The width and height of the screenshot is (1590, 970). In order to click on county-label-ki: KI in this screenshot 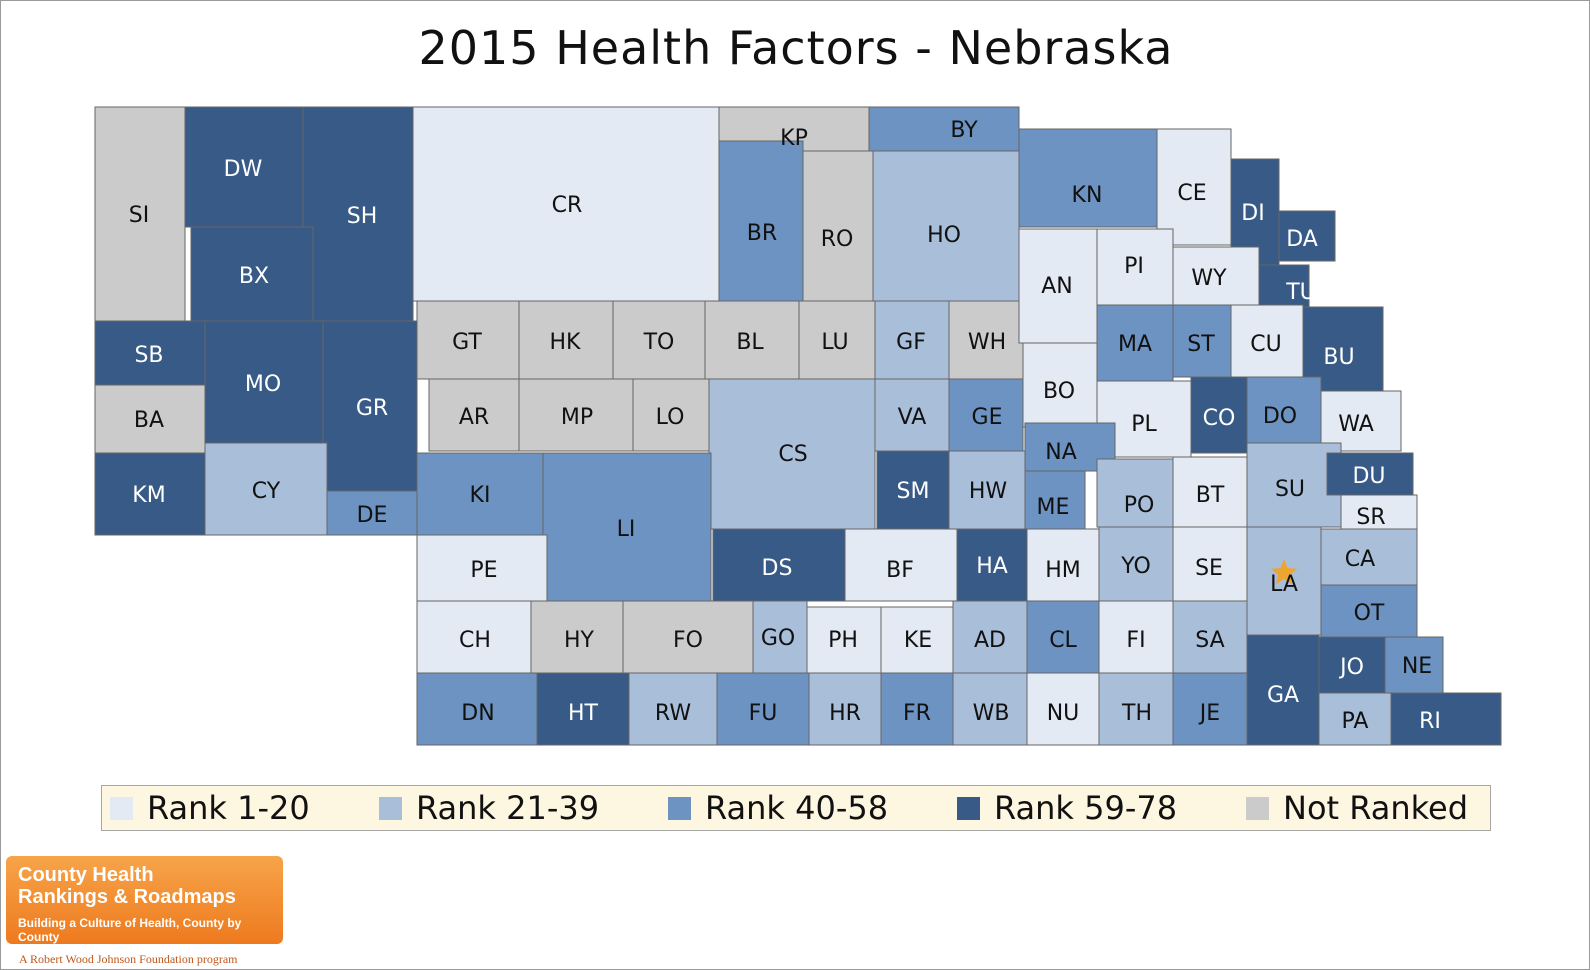, I will do `click(480, 495)`.